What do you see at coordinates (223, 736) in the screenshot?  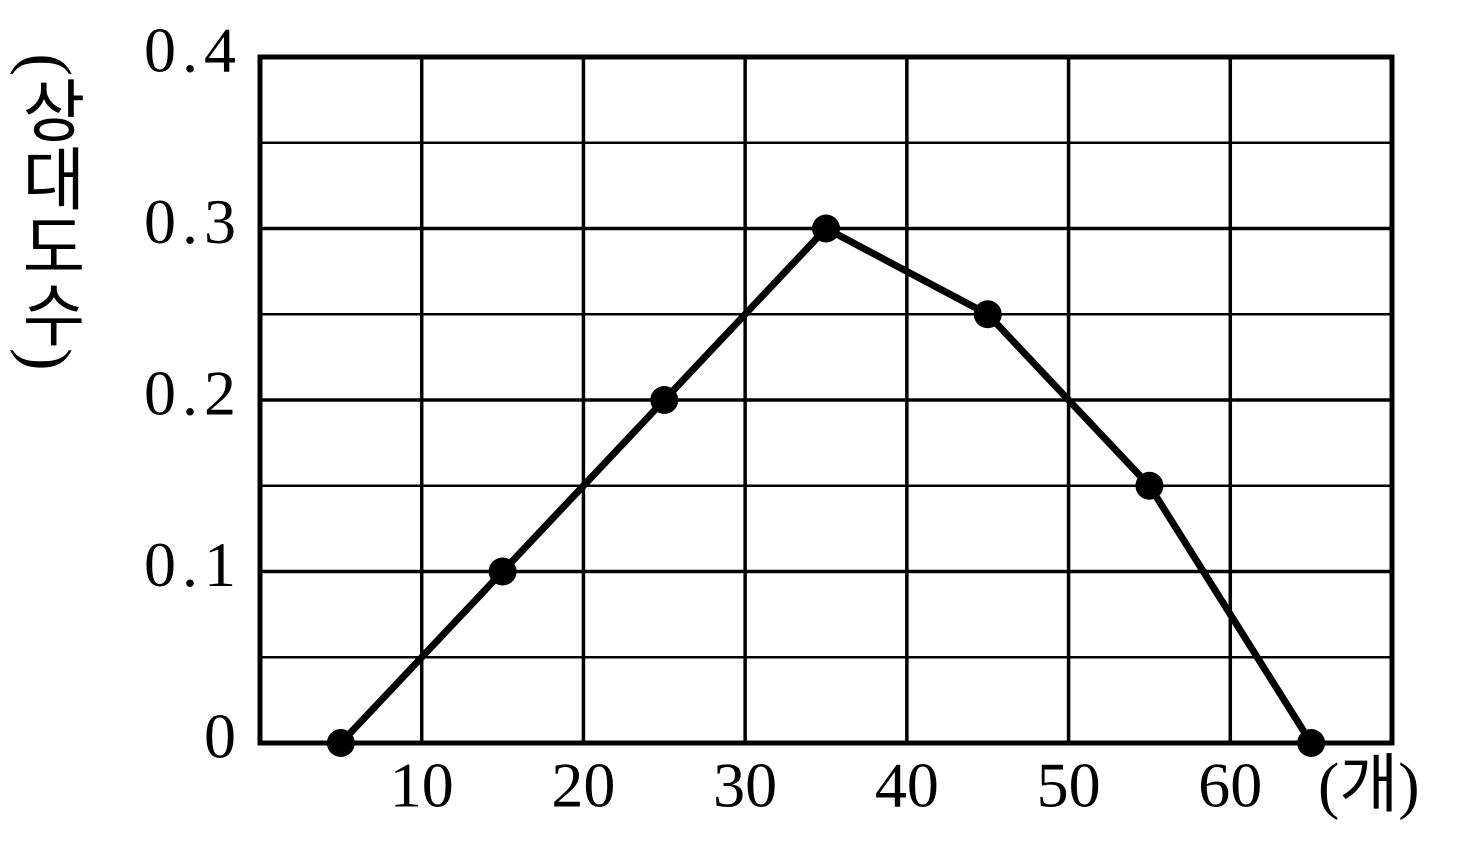 I see `y-tick-label: 0` at bounding box center [223, 736].